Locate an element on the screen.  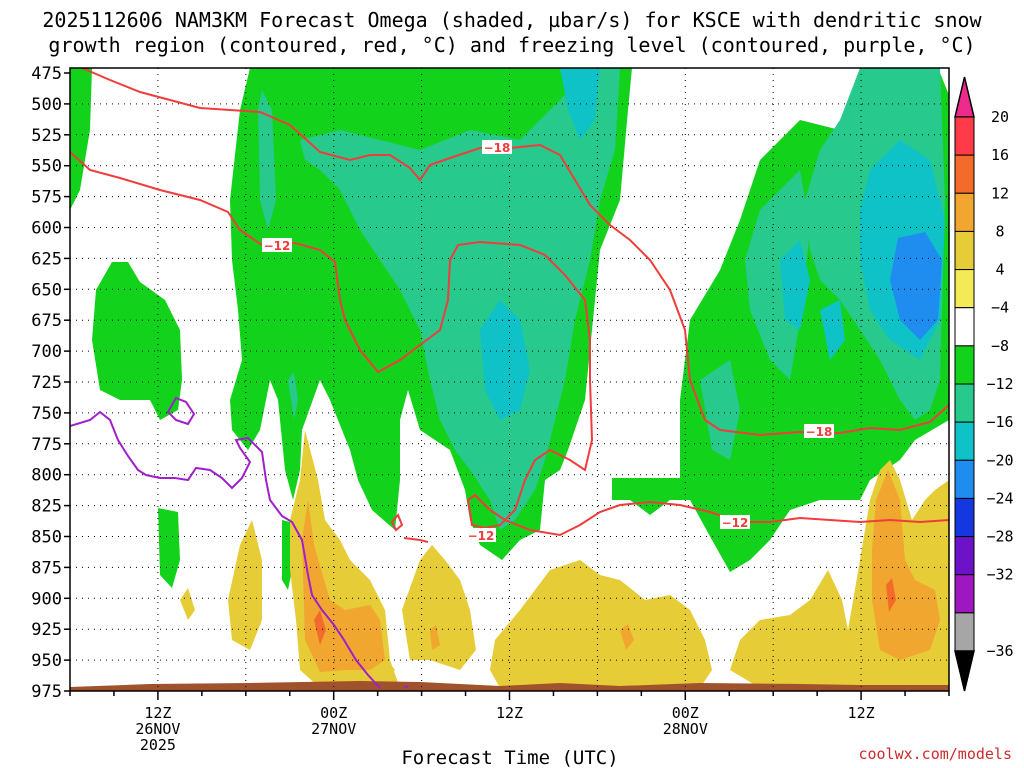
freezing-level-dot is located at coordinates (406, 687).